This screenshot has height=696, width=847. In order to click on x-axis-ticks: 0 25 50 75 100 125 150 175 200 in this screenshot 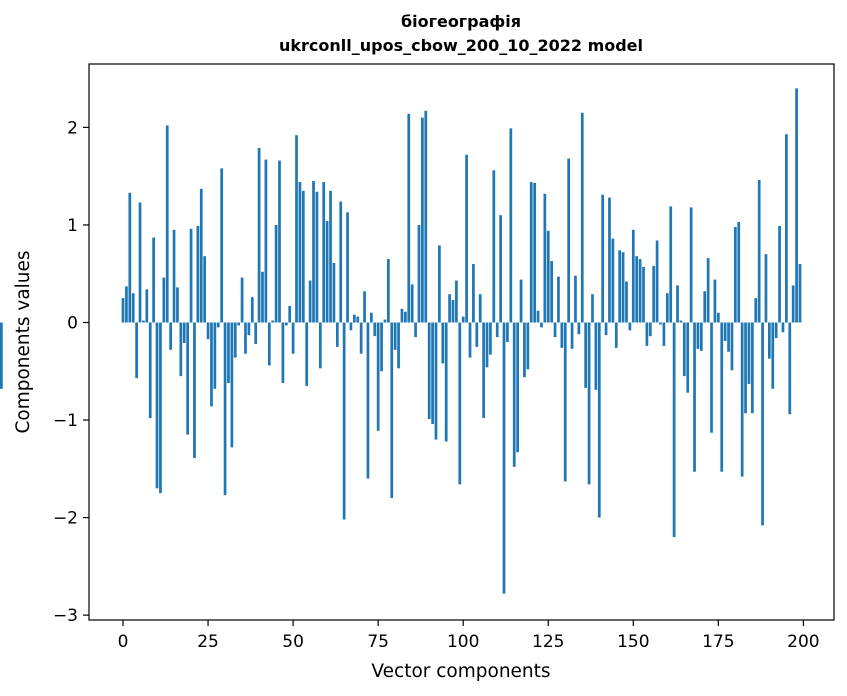, I will do `click(469, 636)`.